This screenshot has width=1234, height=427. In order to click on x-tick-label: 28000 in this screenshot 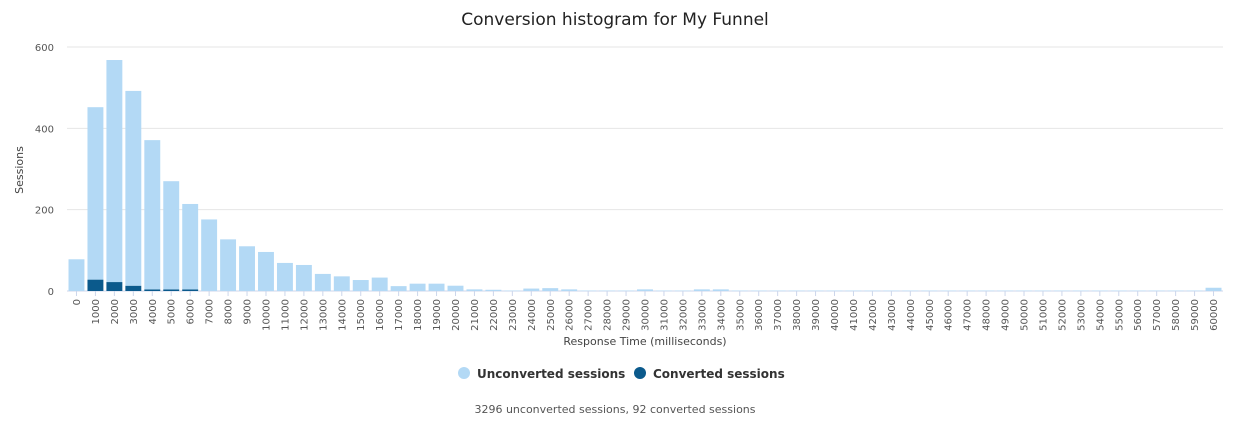, I will do `click(608, 315)`.